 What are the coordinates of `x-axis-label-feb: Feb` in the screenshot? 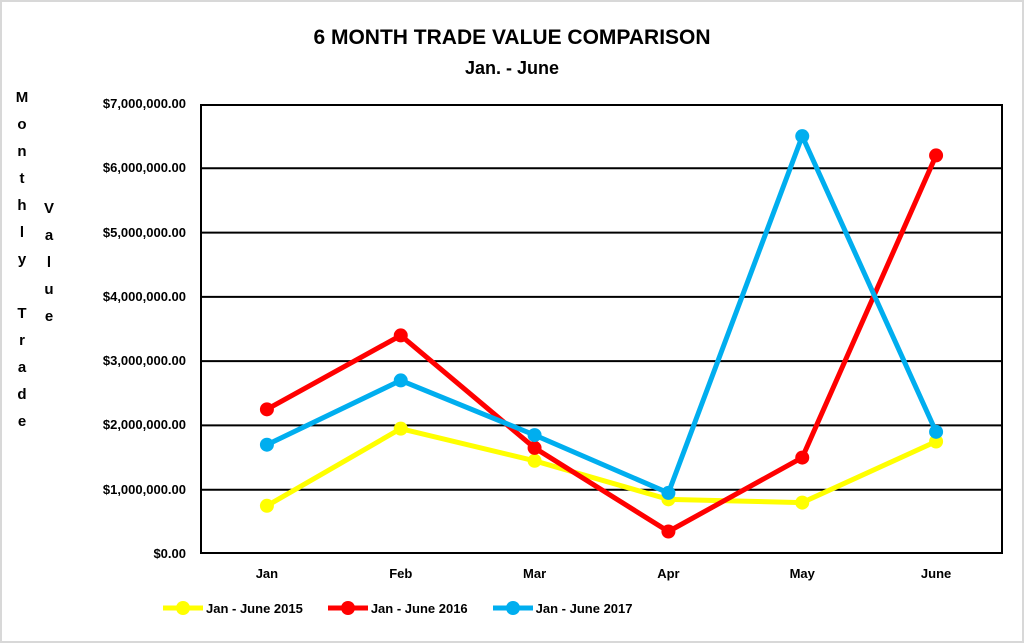 It's located at (401, 573).